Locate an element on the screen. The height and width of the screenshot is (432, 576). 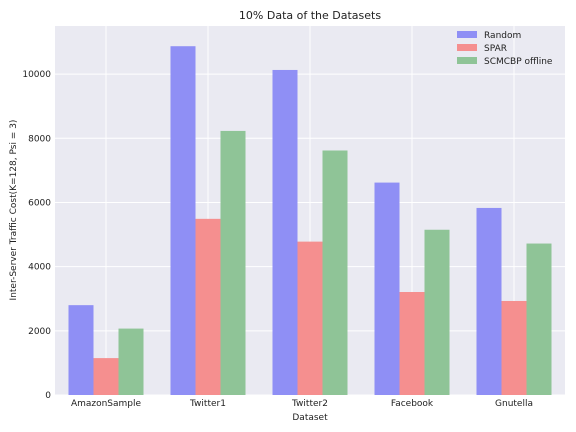
y-tick-label: 2000 is located at coordinates (39, 332).